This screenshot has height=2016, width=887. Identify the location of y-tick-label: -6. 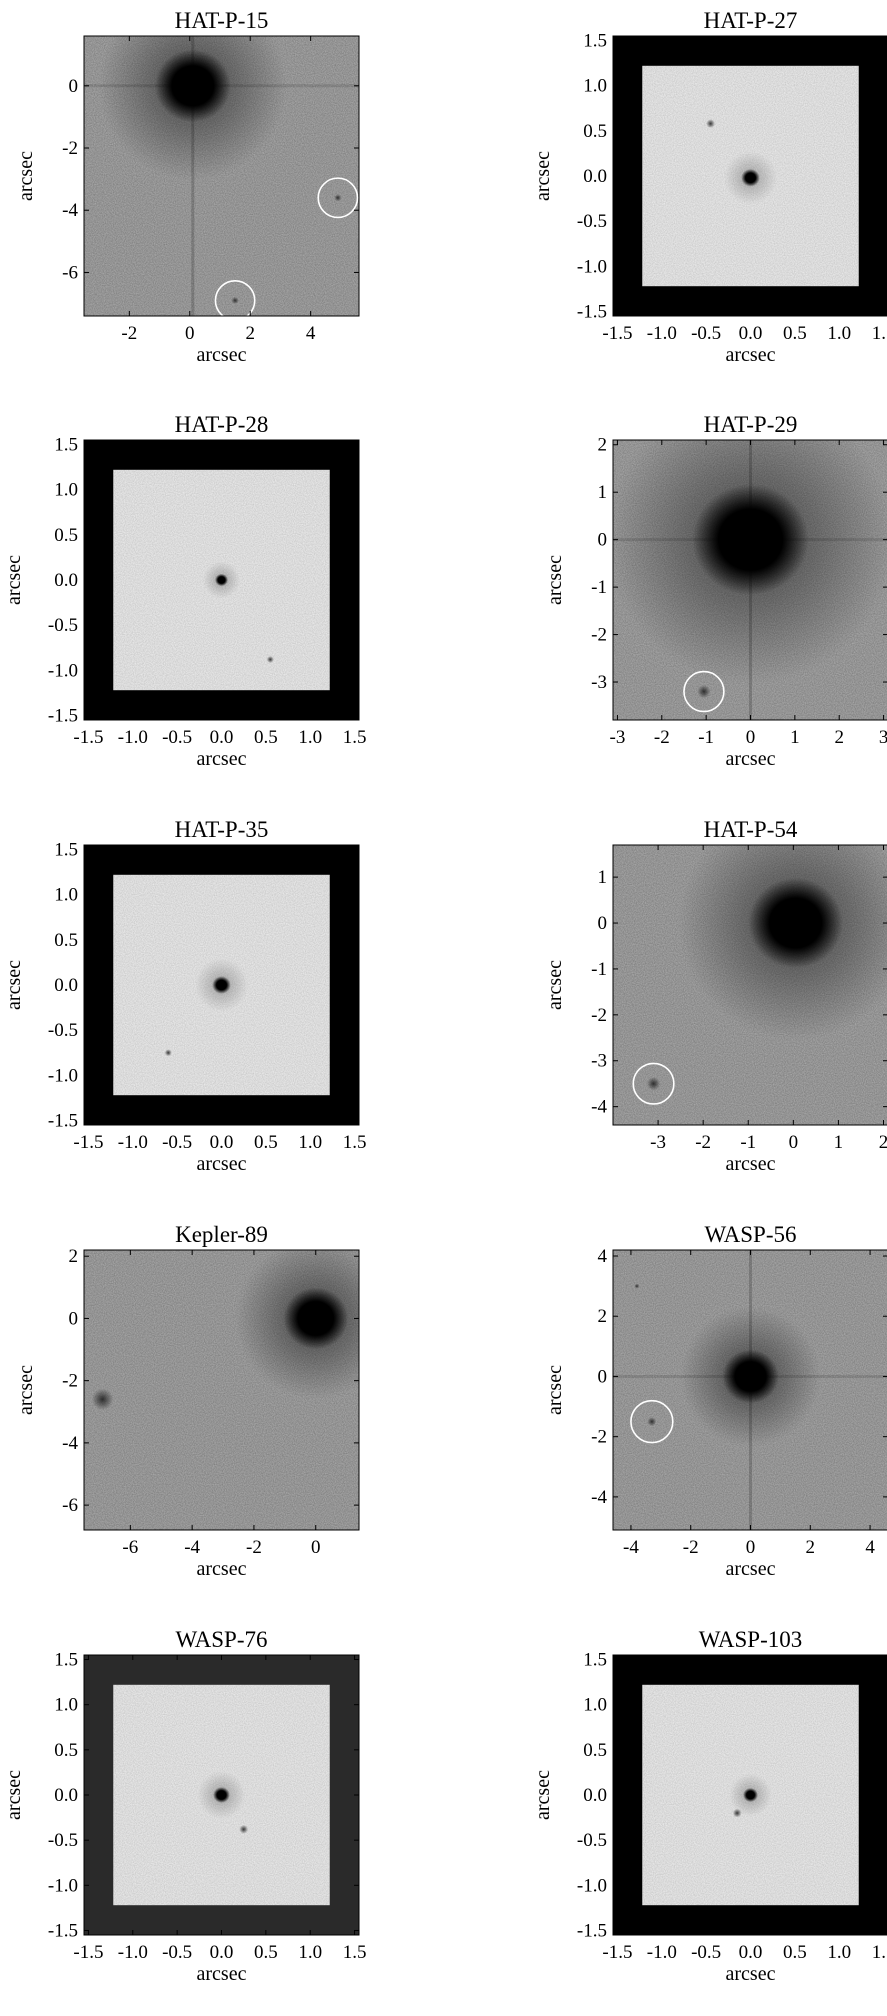
(70, 1505).